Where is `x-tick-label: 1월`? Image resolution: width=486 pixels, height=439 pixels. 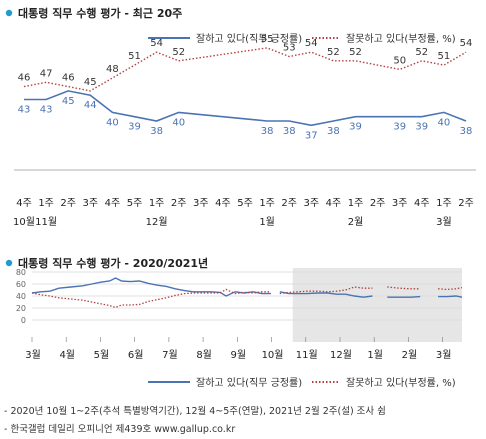 x-tick-label: 1월 is located at coordinates (375, 355).